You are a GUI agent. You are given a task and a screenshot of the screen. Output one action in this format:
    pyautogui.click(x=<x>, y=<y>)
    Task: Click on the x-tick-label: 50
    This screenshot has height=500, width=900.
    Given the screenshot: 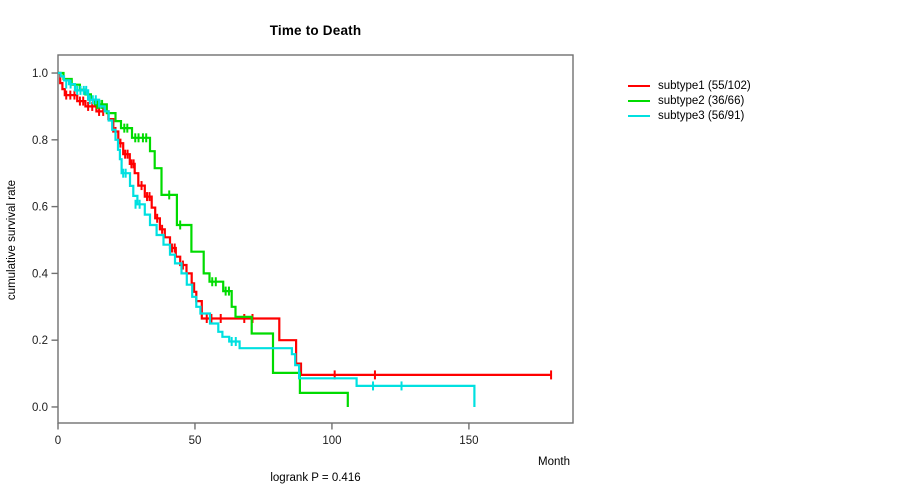 What is the action you would take?
    pyautogui.click(x=195, y=441)
    